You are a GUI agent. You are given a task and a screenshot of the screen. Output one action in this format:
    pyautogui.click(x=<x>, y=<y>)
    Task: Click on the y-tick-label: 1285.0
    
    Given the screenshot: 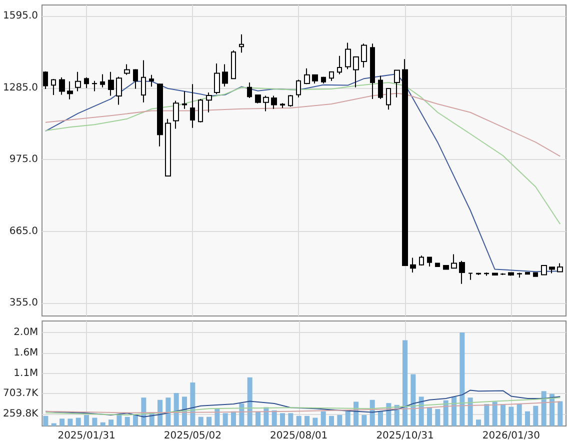 What is the action you would take?
    pyautogui.click(x=20, y=88)
    